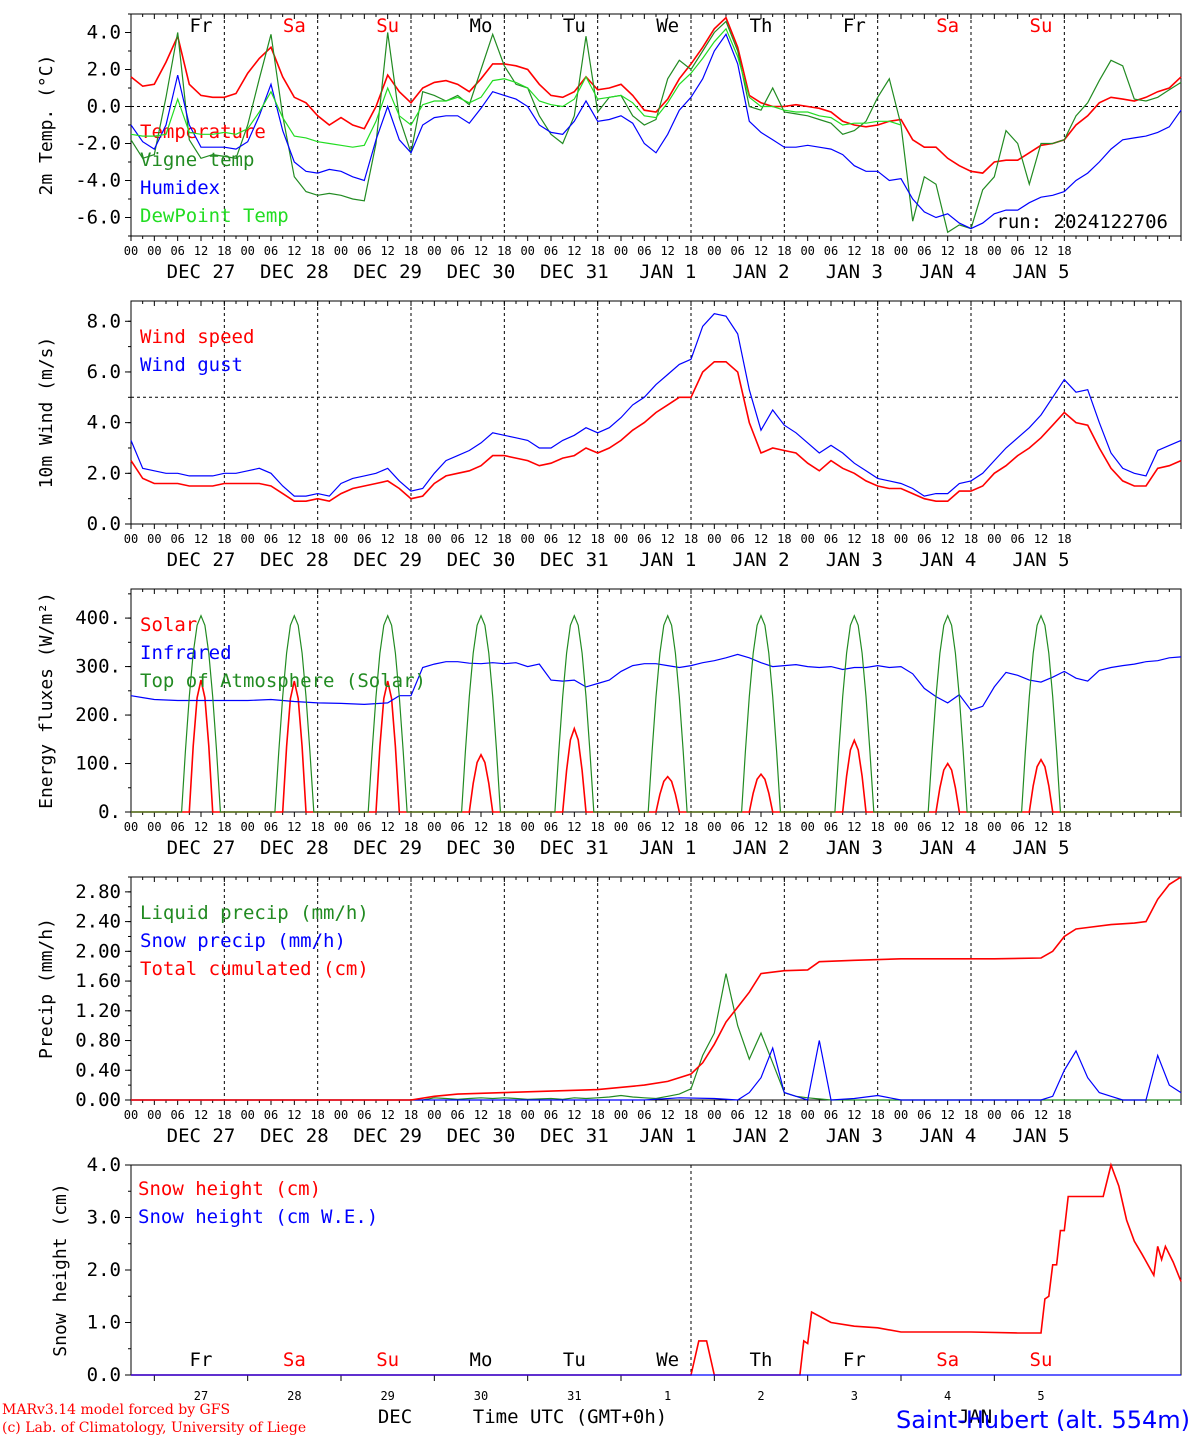 Image resolution: width=1194 pixels, height=1440 pixels. What do you see at coordinates (294, 1396) in the screenshot?
I see `day-number-label: 28` at bounding box center [294, 1396].